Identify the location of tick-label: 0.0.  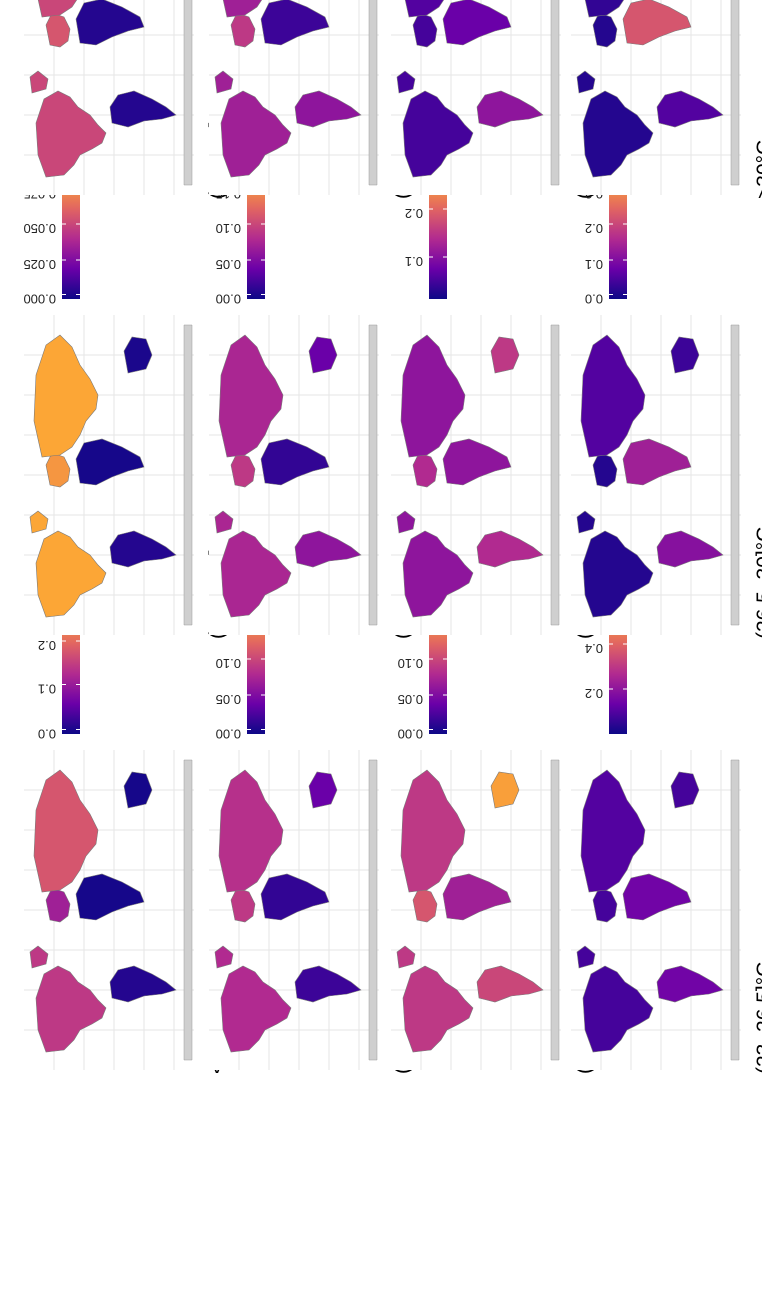
(47, 734).